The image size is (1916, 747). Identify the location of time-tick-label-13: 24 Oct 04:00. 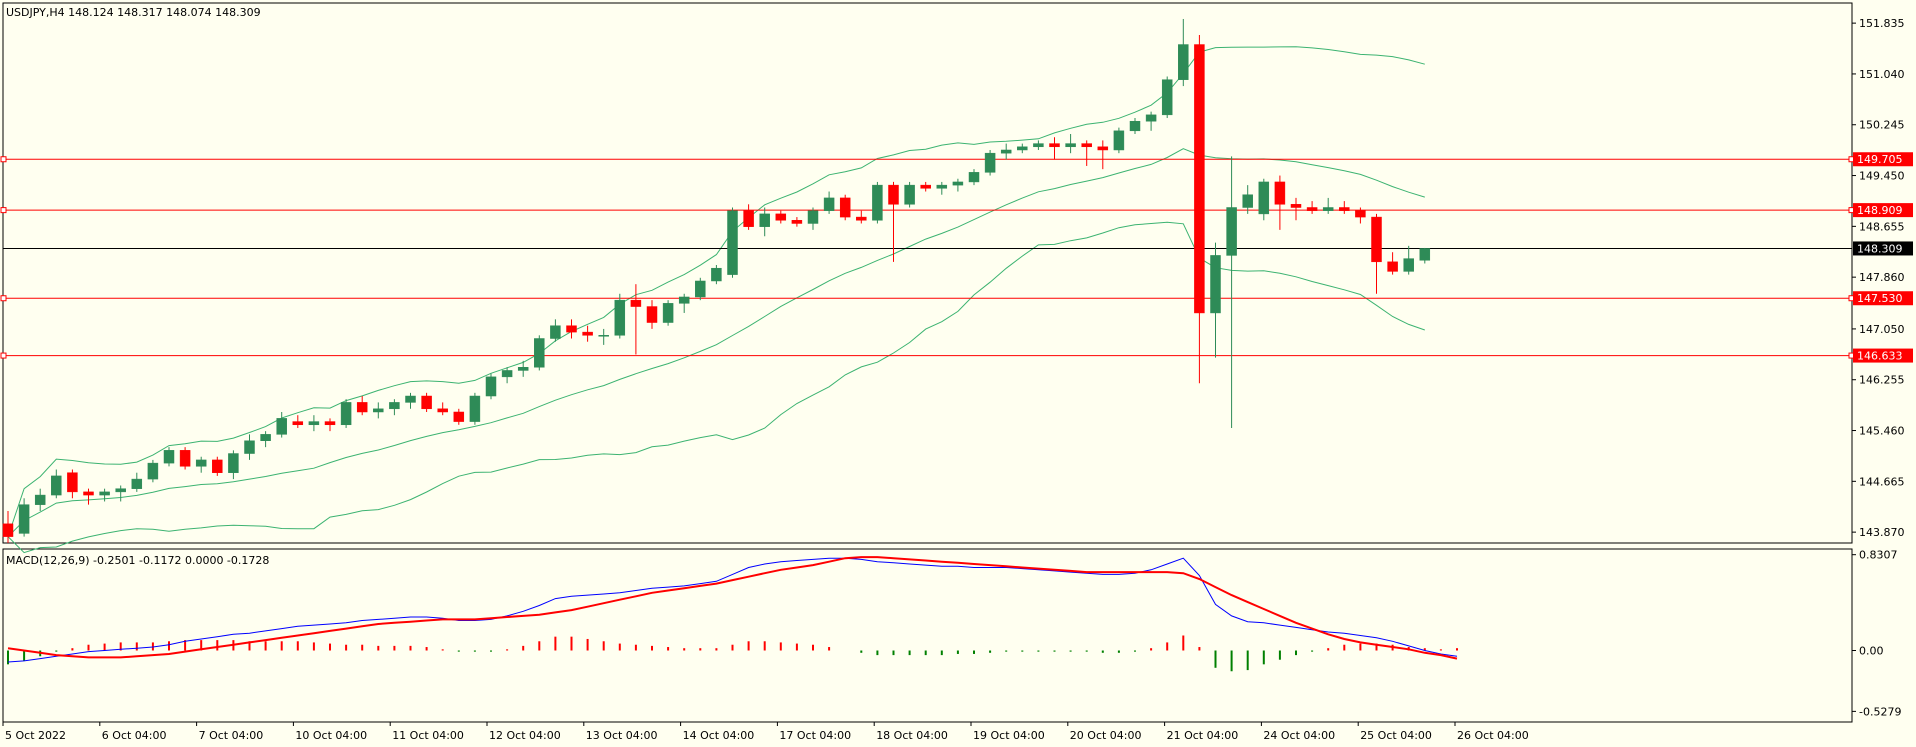
(1299, 735).